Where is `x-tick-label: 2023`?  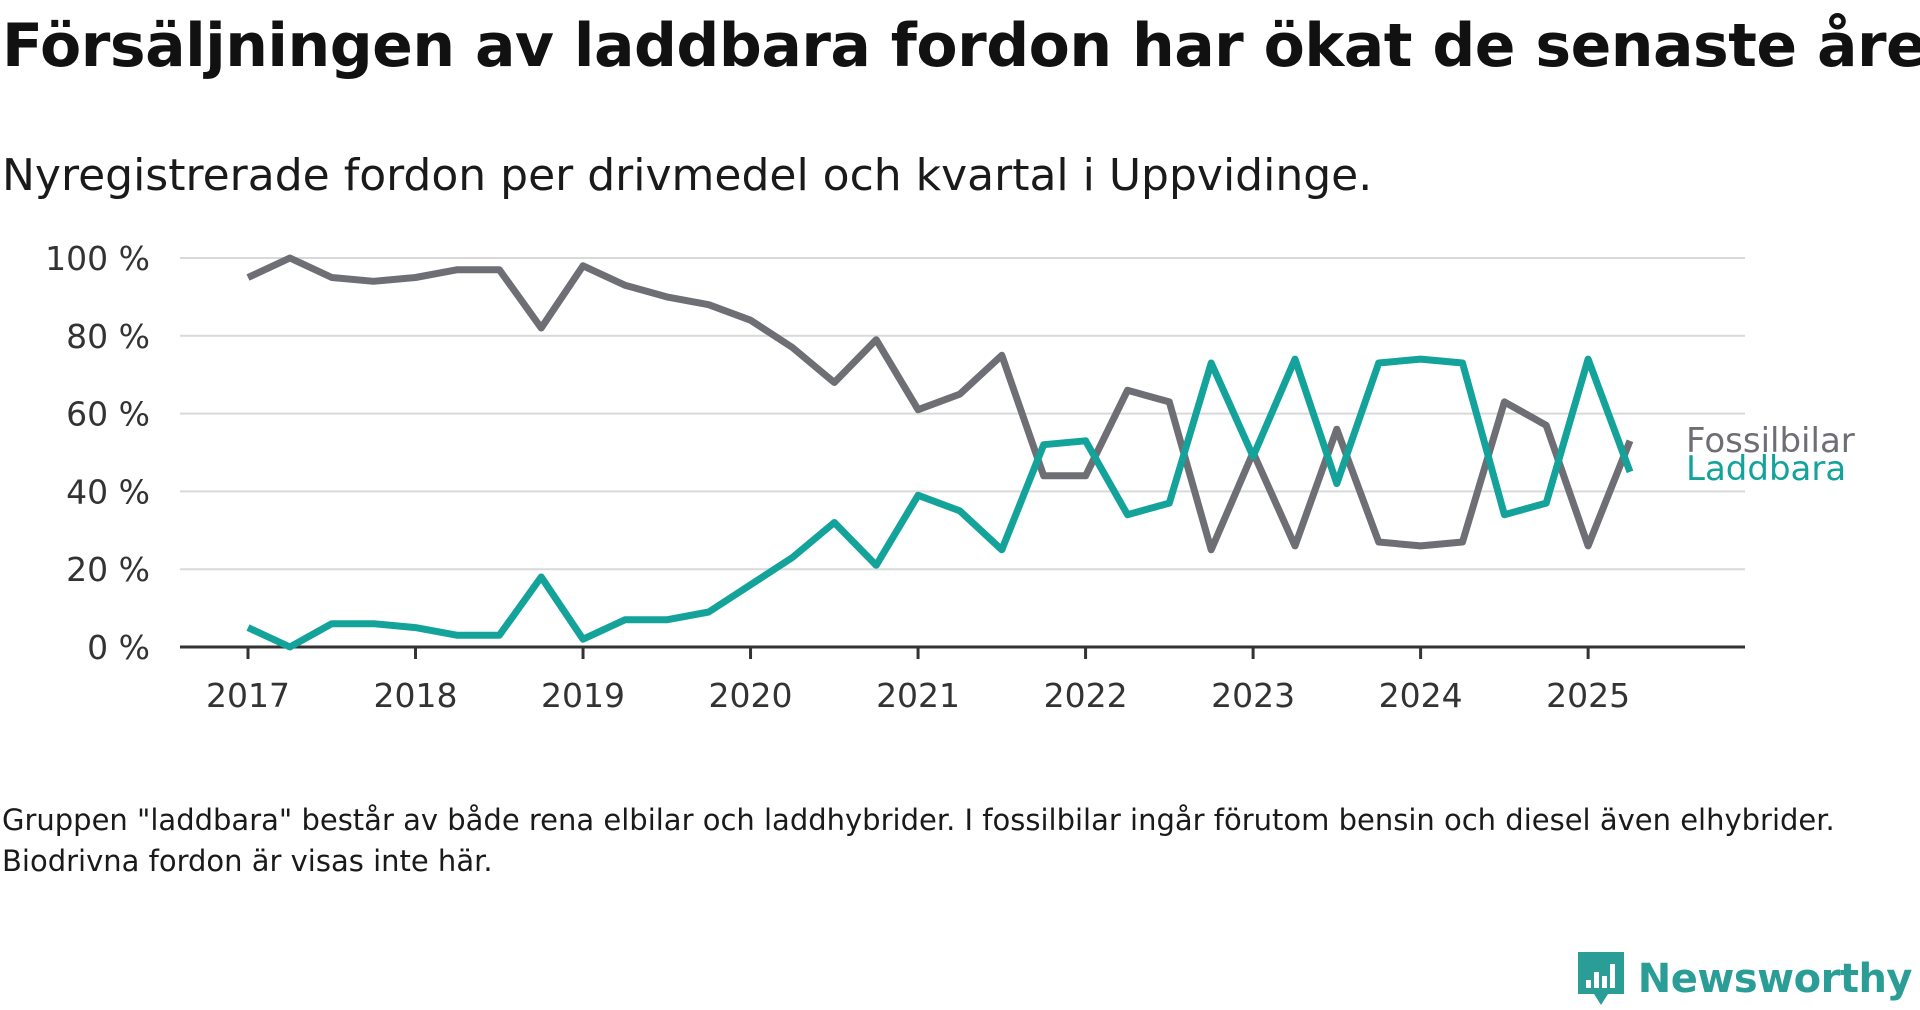
x-tick-label: 2023 is located at coordinates (1253, 695).